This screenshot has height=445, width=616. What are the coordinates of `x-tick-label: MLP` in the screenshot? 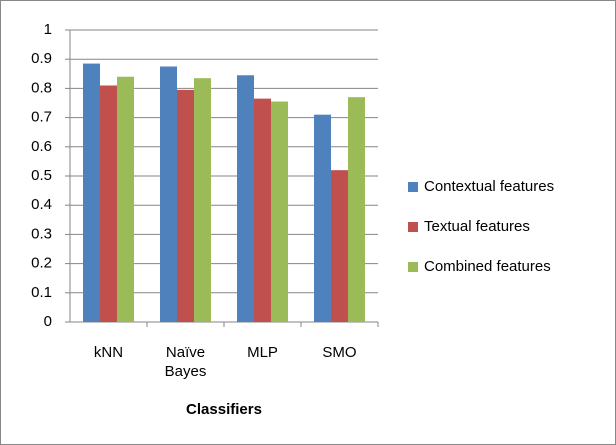 It's located at (262, 352).